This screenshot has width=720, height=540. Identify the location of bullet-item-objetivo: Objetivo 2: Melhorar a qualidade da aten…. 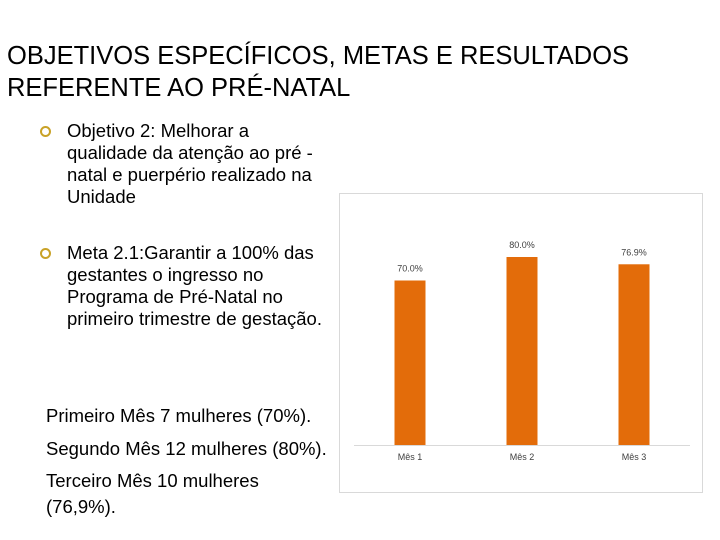
(182, 164).